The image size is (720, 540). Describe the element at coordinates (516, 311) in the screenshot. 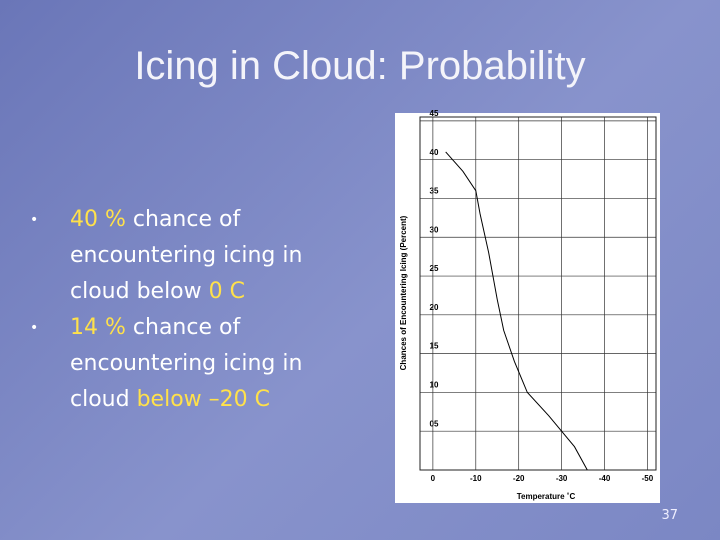

I see `data-line` at that location.